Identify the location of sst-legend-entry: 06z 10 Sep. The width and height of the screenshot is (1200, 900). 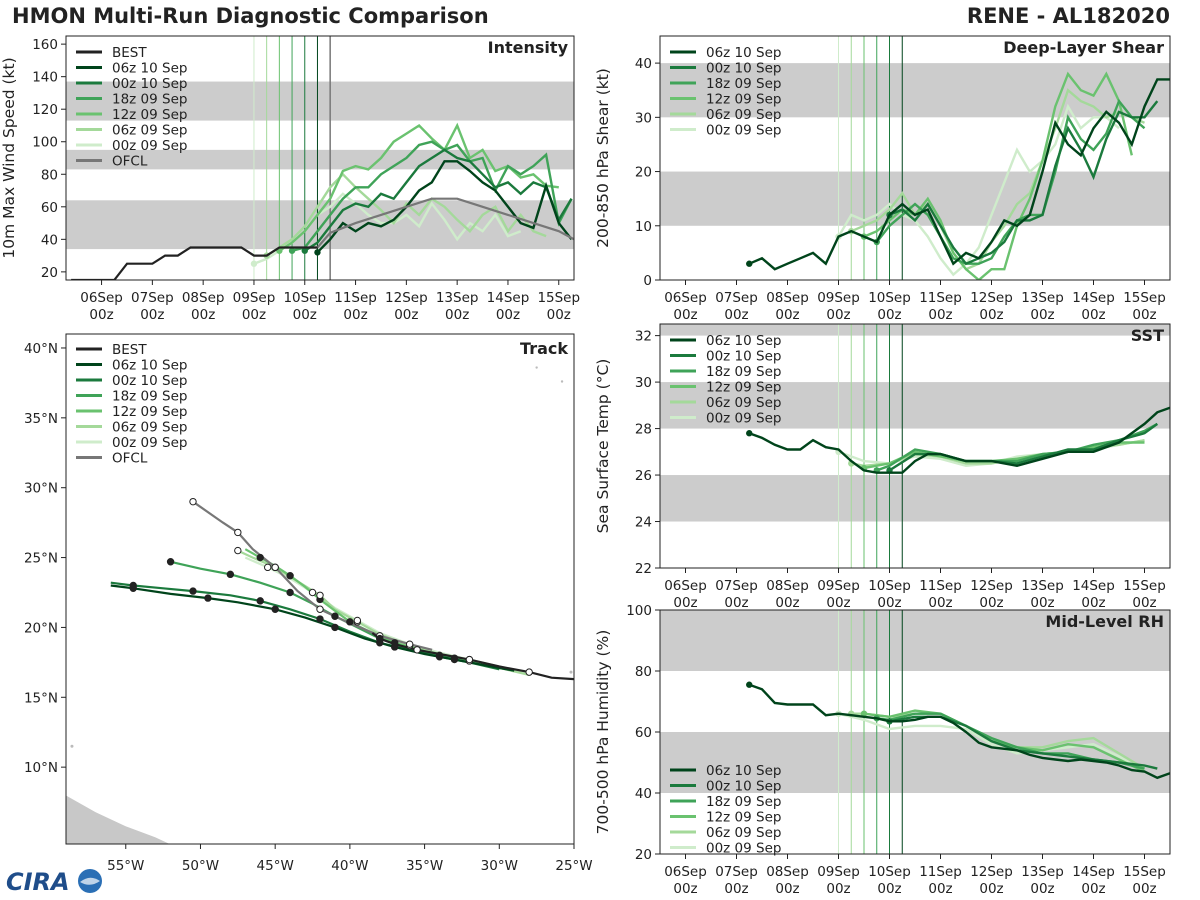
(743, 341).